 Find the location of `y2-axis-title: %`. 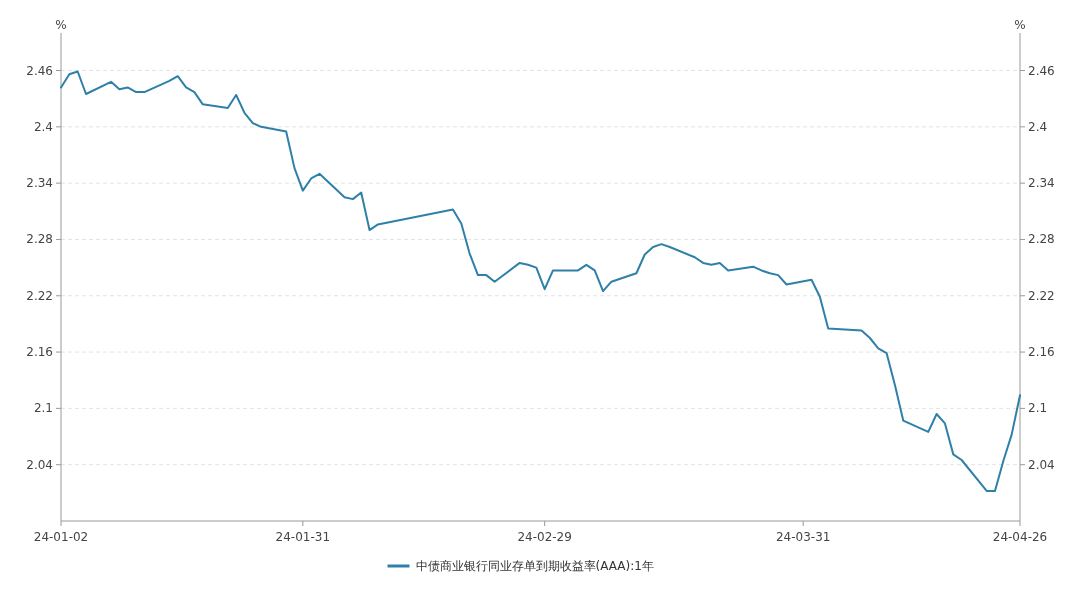

y2-axis-title: % is located at coordinates (1020, 25).